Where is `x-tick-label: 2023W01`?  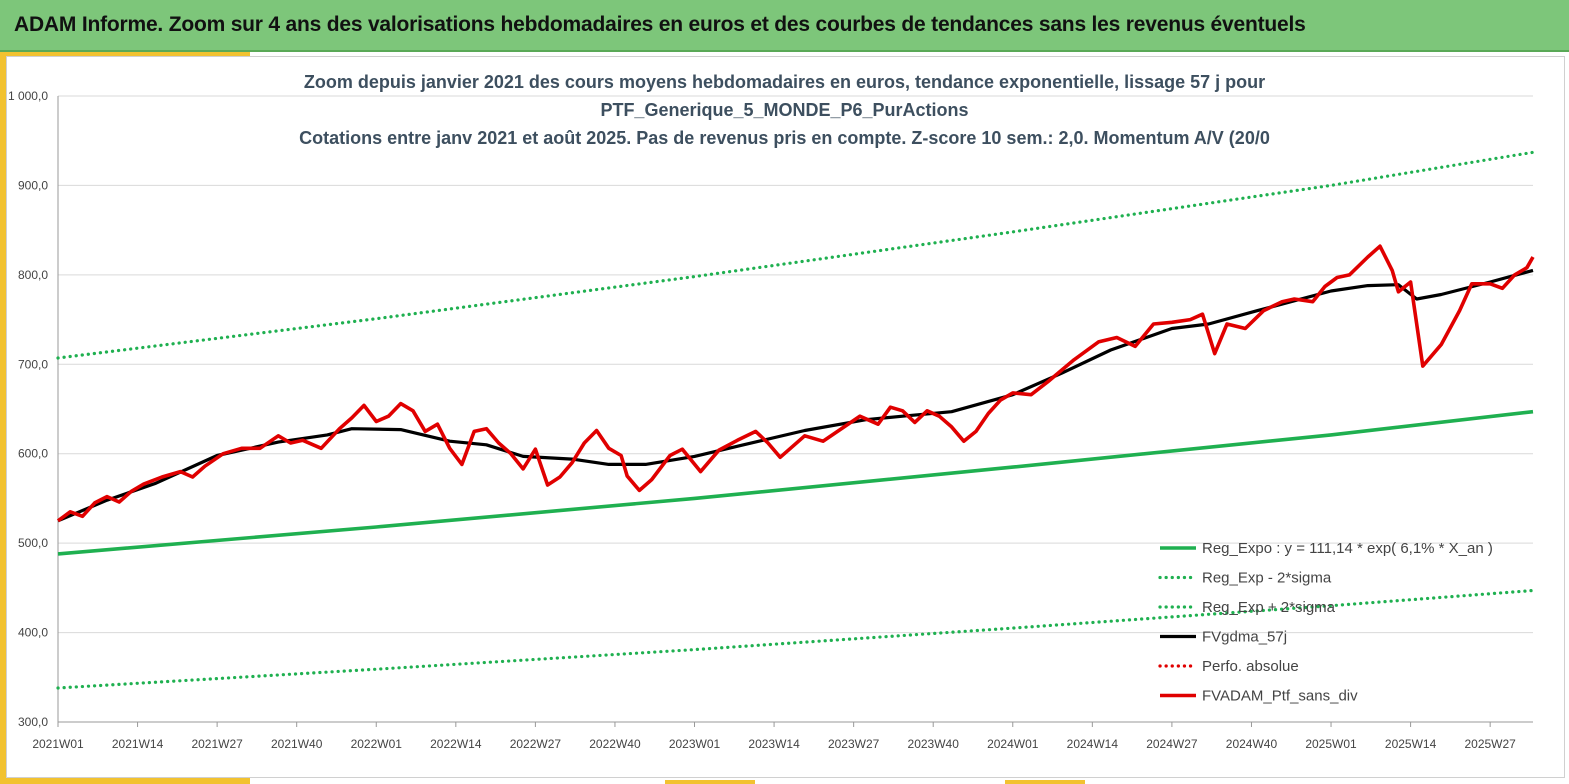 x-tick-label: 2023W01 is located at coordinates (695, 744).